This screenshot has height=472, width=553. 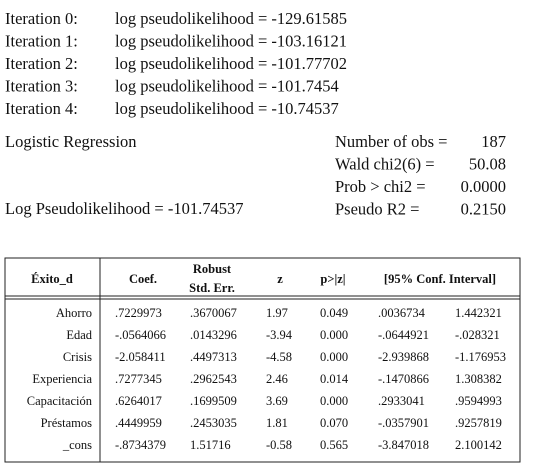 What do you see at coordinates (143, 279) in the screenshot?
I see `column-header: Coef.` at bounding box center [143, 279].